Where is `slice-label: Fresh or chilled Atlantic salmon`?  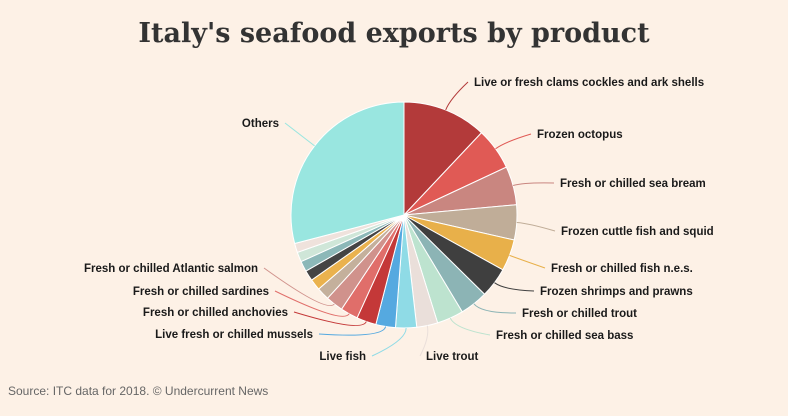
slice-label: Fresh or chilled Atlantic salmon is located at coordinates (171, 269).